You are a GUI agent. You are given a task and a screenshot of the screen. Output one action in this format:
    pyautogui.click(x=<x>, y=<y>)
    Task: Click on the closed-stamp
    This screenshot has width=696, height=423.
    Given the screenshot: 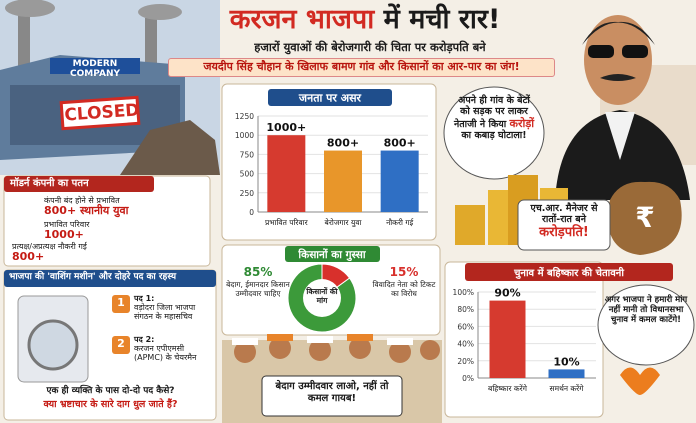 What is the action you would take?
    pyautogui.click(x=100, y=113)
    